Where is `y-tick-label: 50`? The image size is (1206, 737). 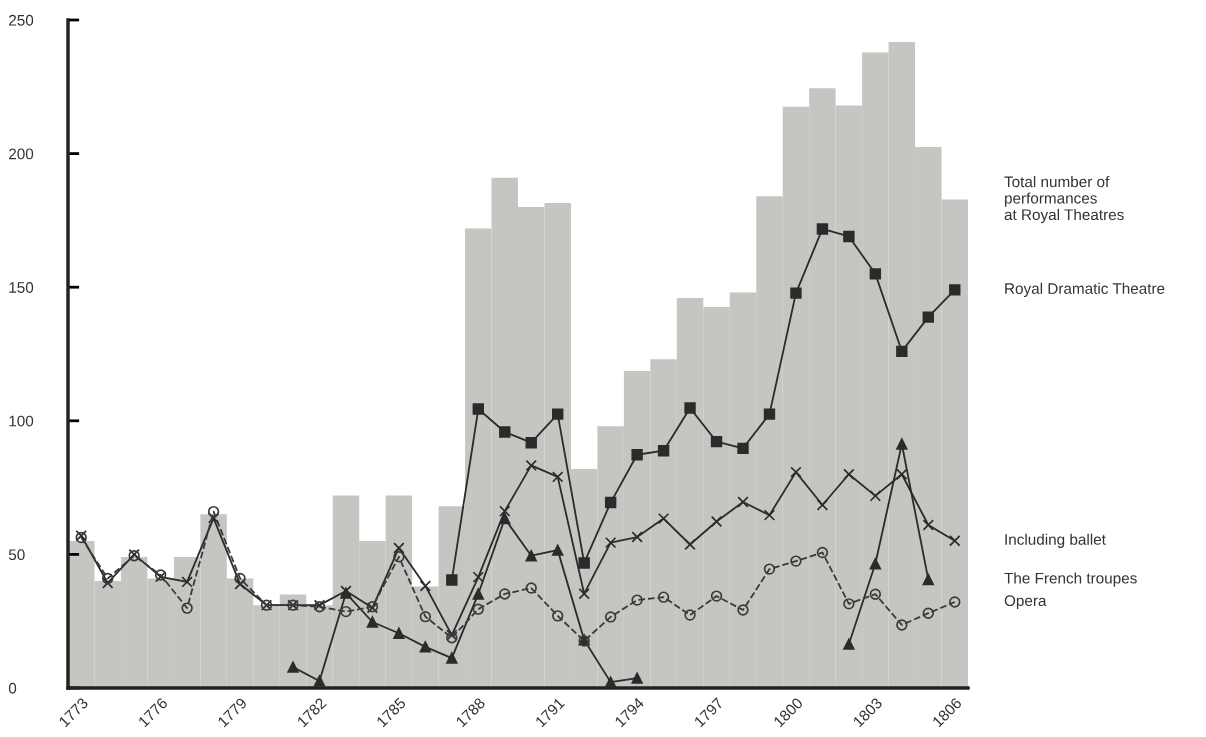
y-tick-label: 50 is located at coordinates (16, 555).